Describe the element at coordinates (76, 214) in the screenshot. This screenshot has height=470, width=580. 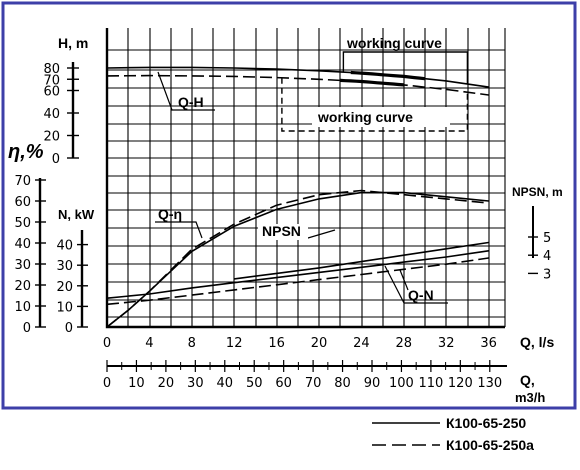
I see `n-axis-title: N, kW` at that location.